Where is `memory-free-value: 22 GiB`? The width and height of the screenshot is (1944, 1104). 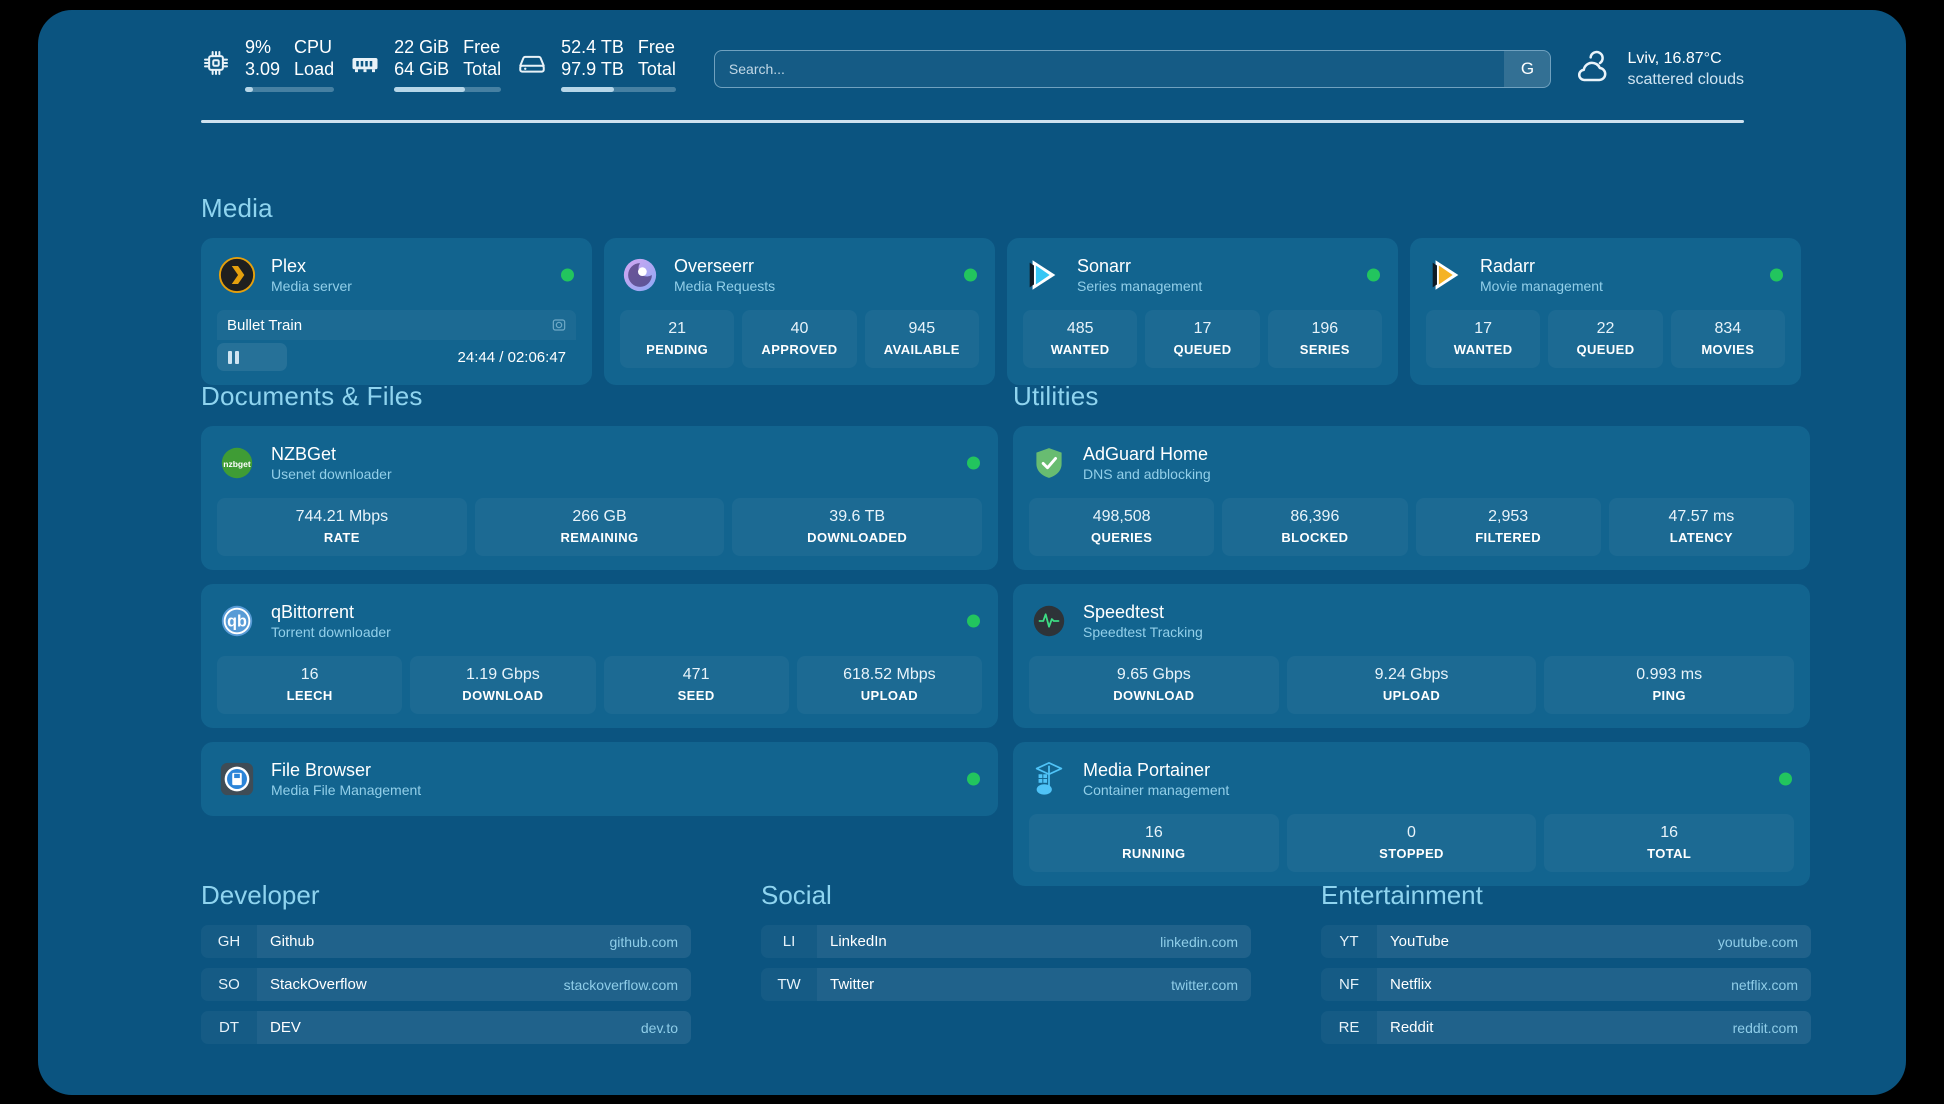 memory-free-value: 22 GiB is located at coordinates (422, 46).